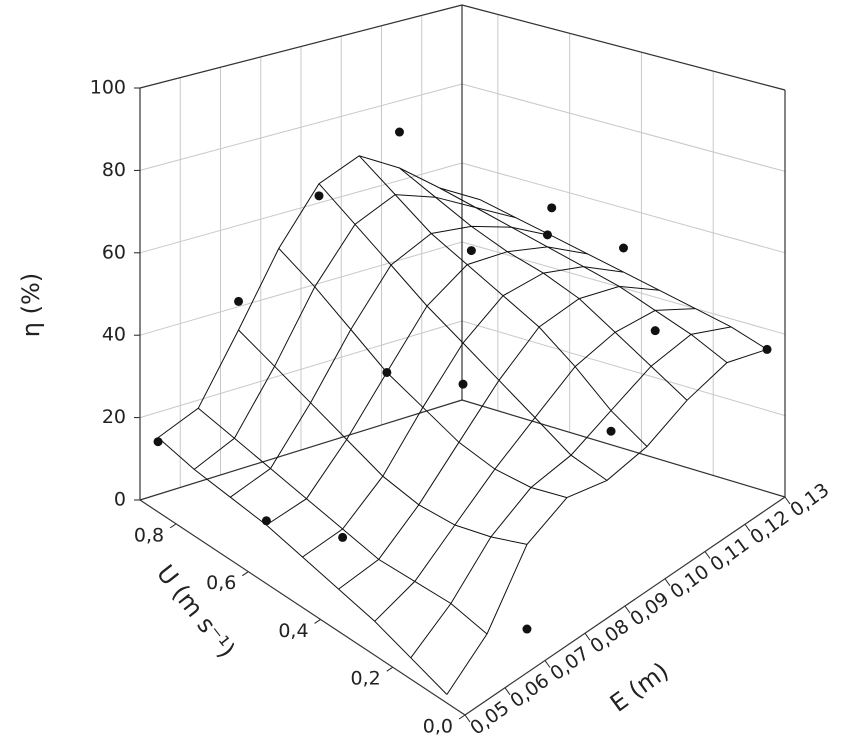 The image size is (850, 749). What do you see at coordinates (114, 335) in the screenshot?
I see `z-tick-label: 40` at bounding box center [114, 335].